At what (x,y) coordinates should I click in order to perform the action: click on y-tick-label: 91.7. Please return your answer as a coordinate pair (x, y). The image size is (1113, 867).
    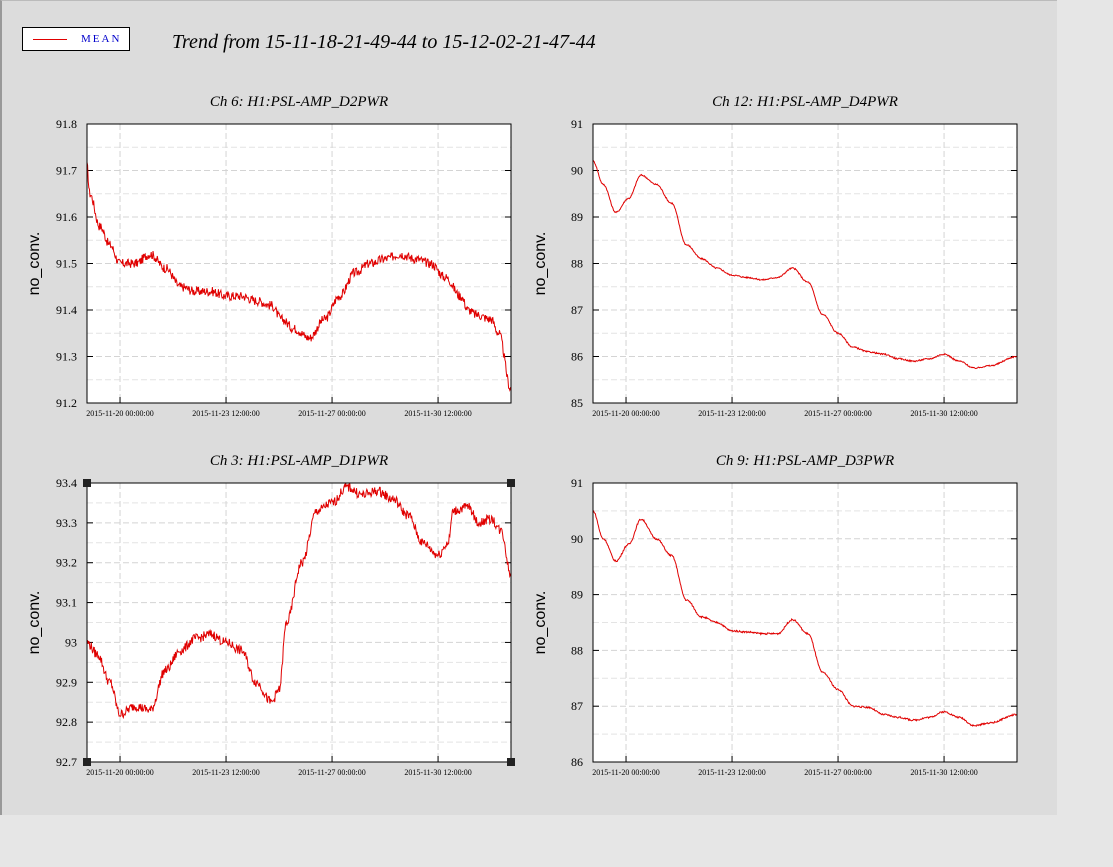
    Looking at the image, I should click on (66, 171).